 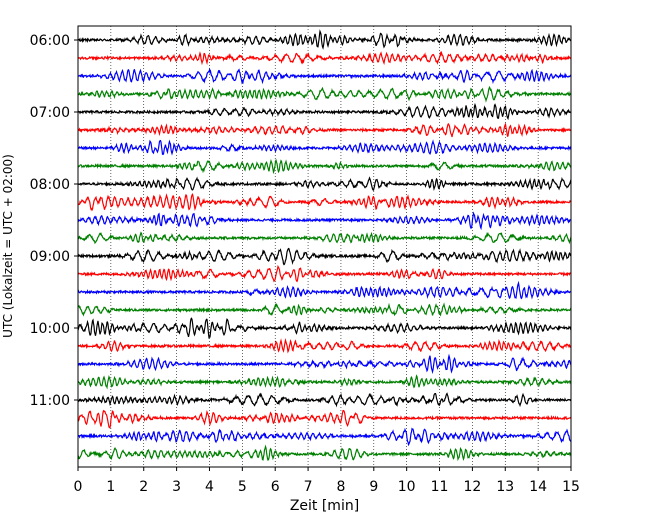 What do you see at coordinates (50, 257) in the screenshot?
I see `y-tick-label-09:00: 09:00` at bounding box center [50, 257].